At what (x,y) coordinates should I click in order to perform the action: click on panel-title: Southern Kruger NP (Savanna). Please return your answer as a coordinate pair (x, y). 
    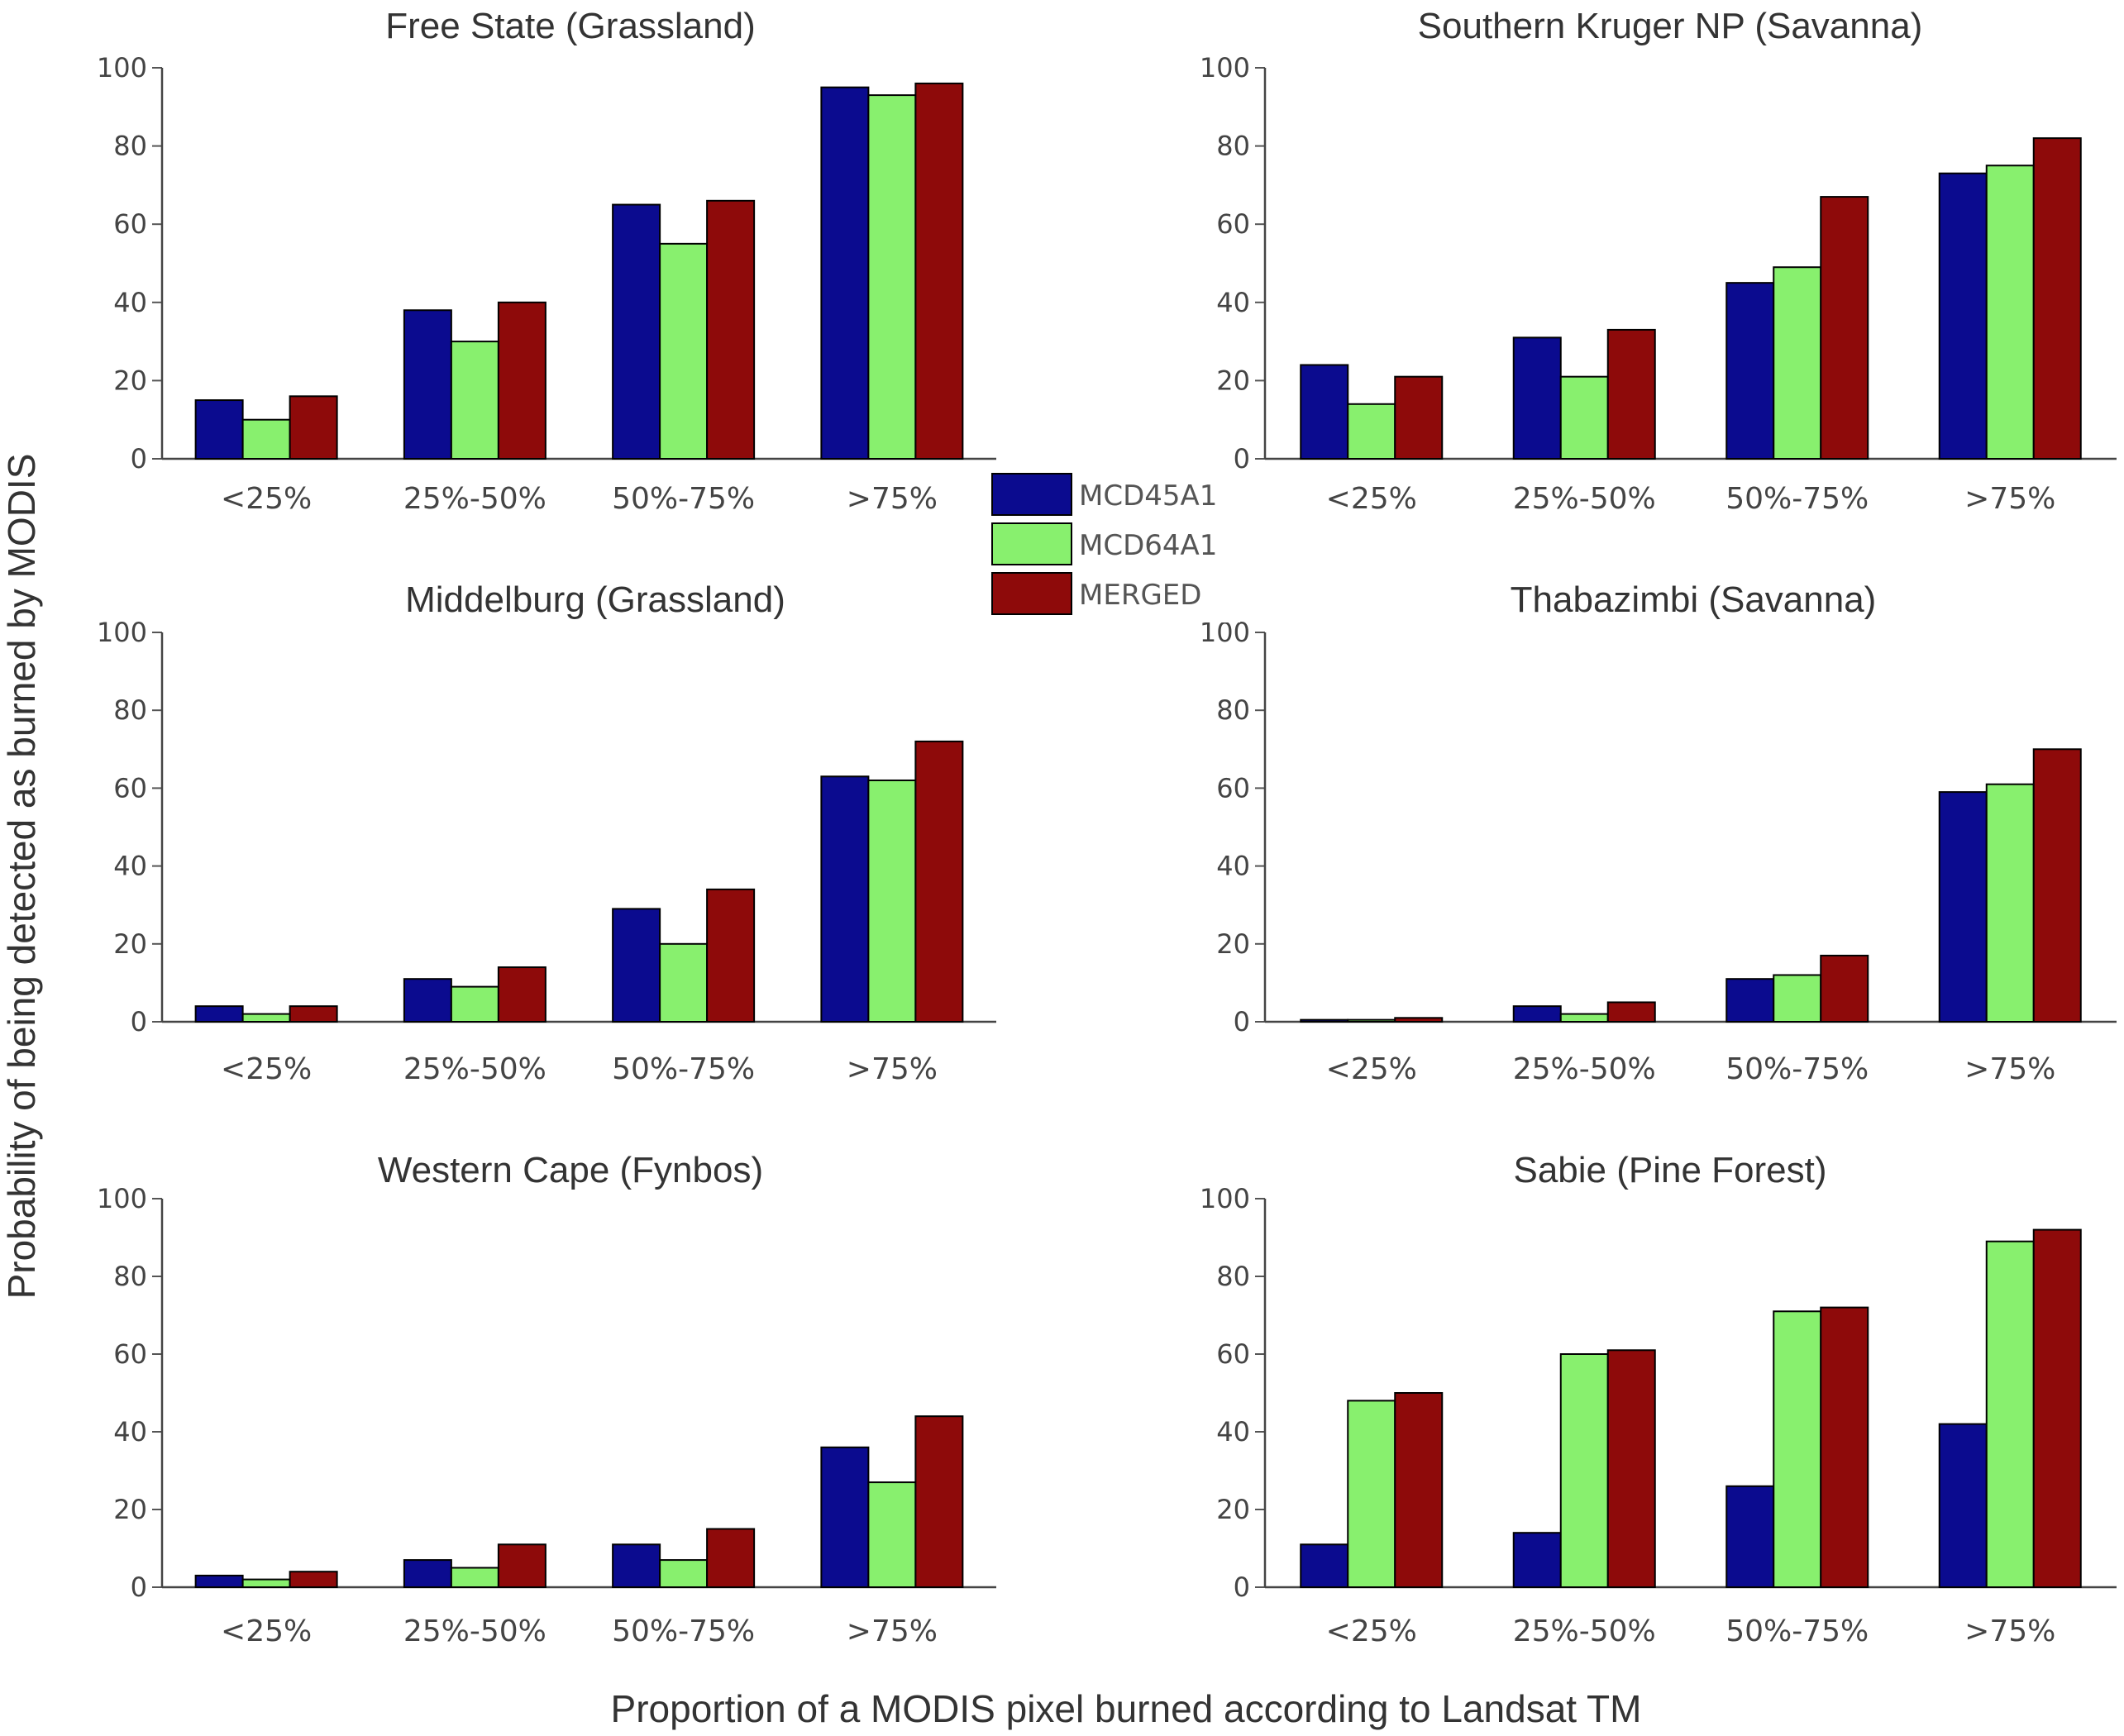
    Looking at the image, I should click on (1670, 26).